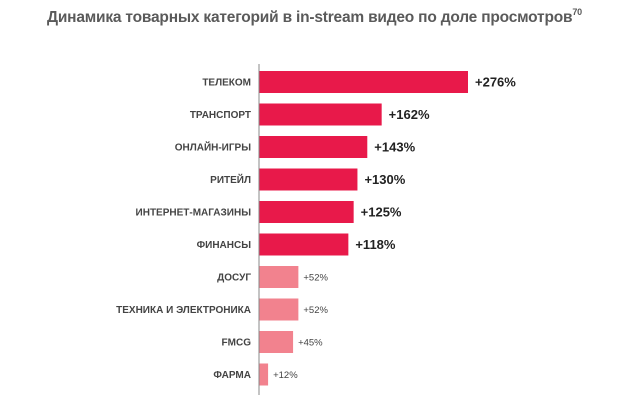  I want to click on data-label: +276%, so click(495, 82).